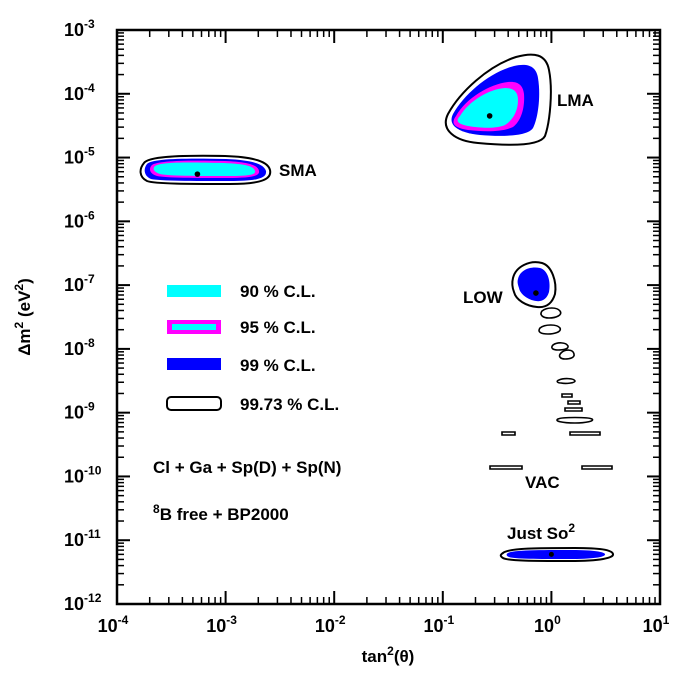 The width and height of the screenshot is (700, 674). What do you see at coordinates (79, 347) in the screenshot?
I see `y-tick-label: 10⁻⁸` at bounding box center [79, 347].